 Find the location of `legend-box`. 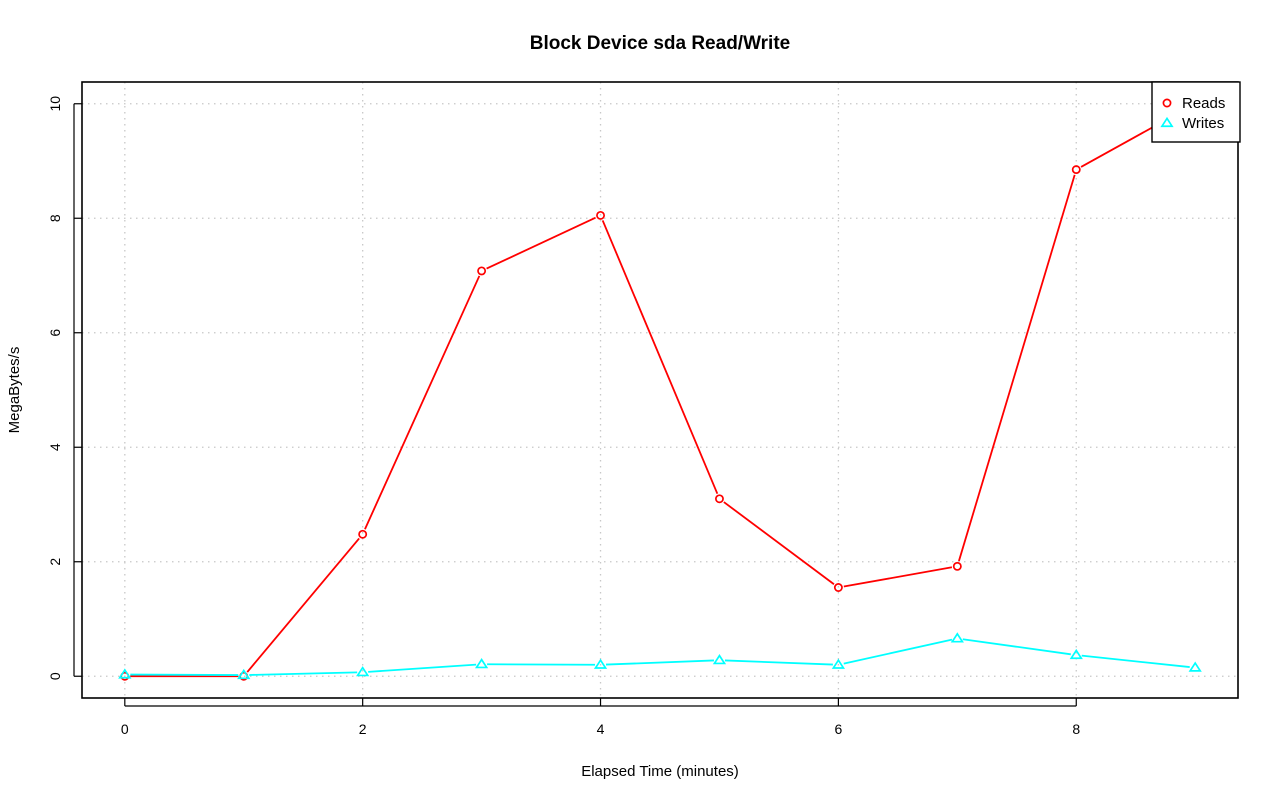

legend-box is located at coordinates (1196, 112).